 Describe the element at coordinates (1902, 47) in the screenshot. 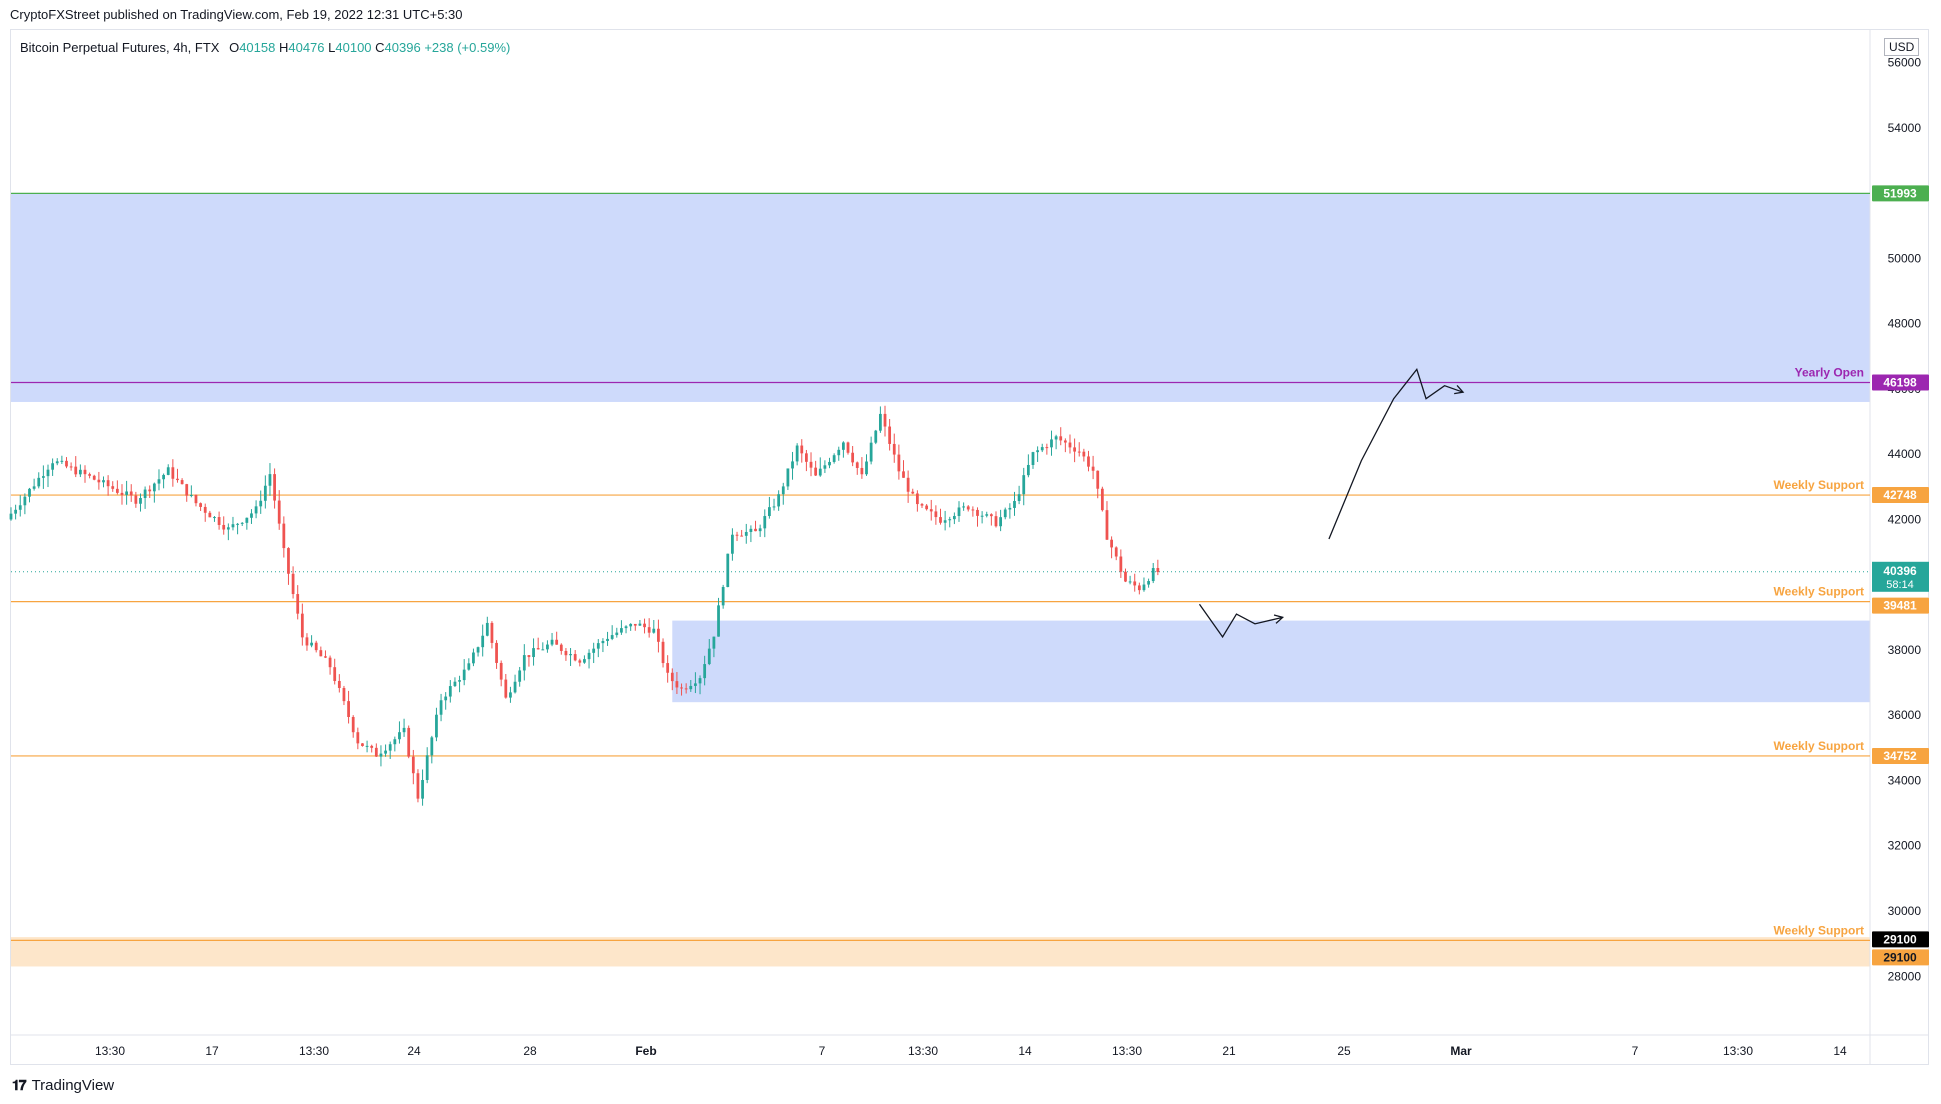

I see `currency-button: USD` at that location.